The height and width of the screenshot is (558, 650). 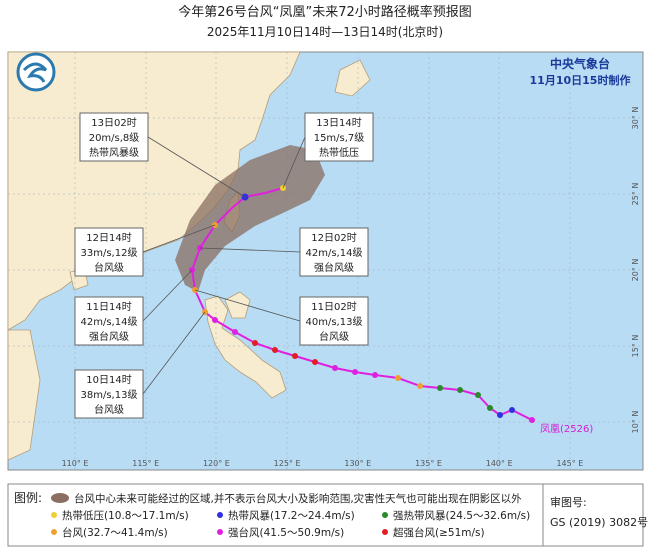 I want to click on lon-label: 130° E, so click(x=357, y=463).